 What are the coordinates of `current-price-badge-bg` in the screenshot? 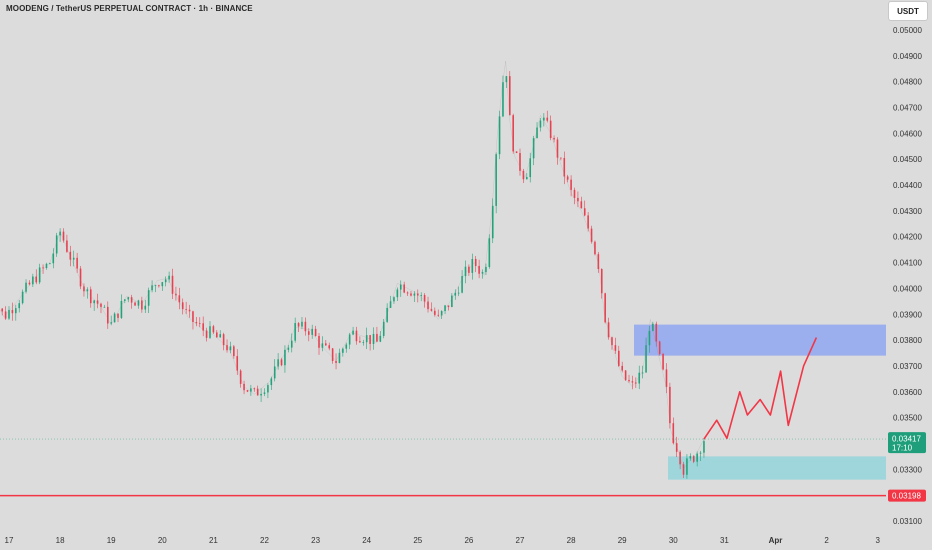 It's located at (907, 443).